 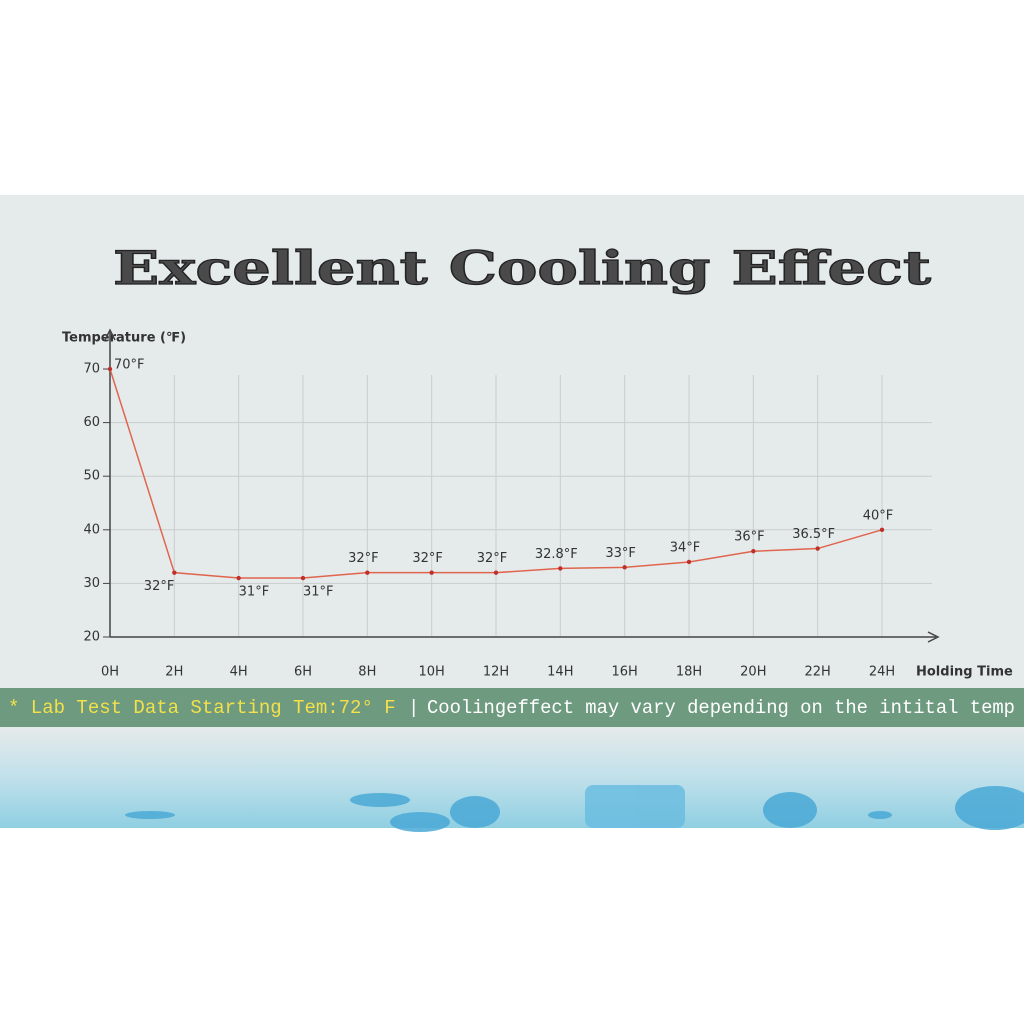 What do you see at coordinates (512, 779) in the screenshot?
I see `water-bg` at bounding box center [512, 779].